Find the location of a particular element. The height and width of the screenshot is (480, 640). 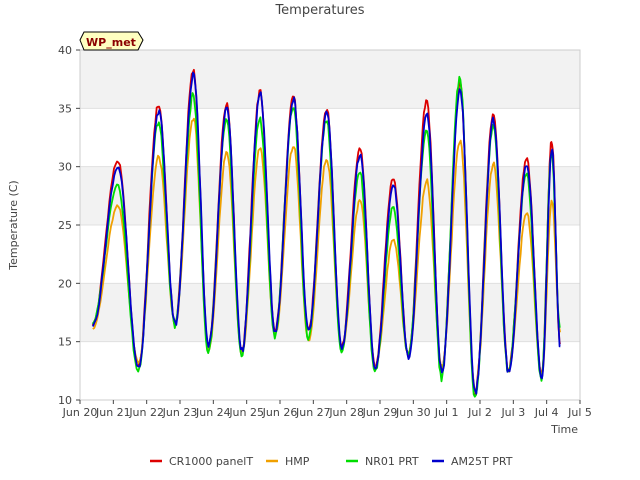

x-tick-label: Jun 21 is located at coordinates (113, 412).